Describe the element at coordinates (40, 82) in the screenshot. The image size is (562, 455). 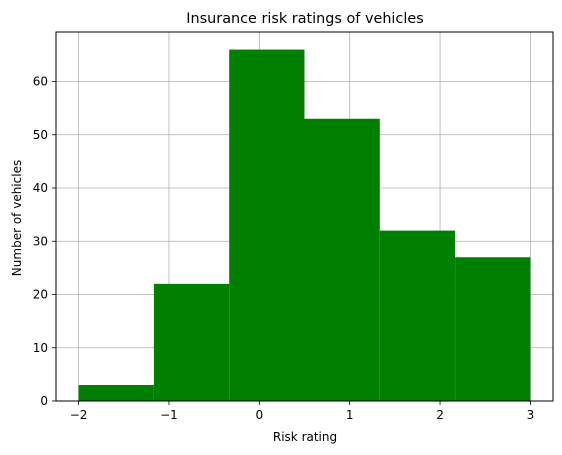
I see `y-tick-label: 60` at that location.